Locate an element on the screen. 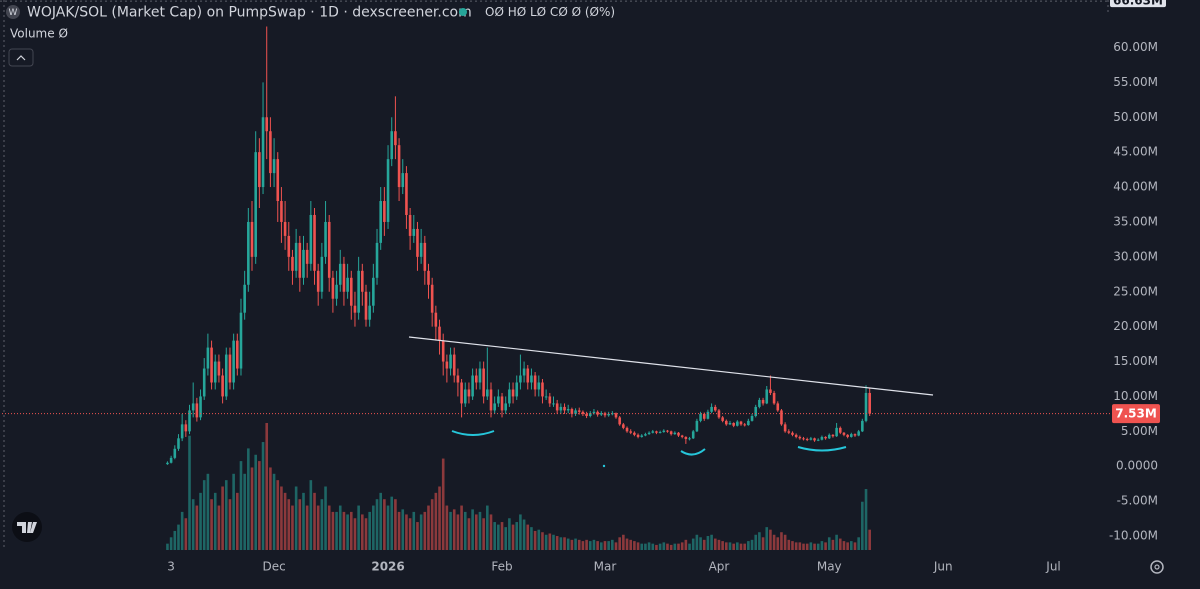 The width and height of the screenshot is (1200, 589). annotation-curve is located at coordinates (822, 449).